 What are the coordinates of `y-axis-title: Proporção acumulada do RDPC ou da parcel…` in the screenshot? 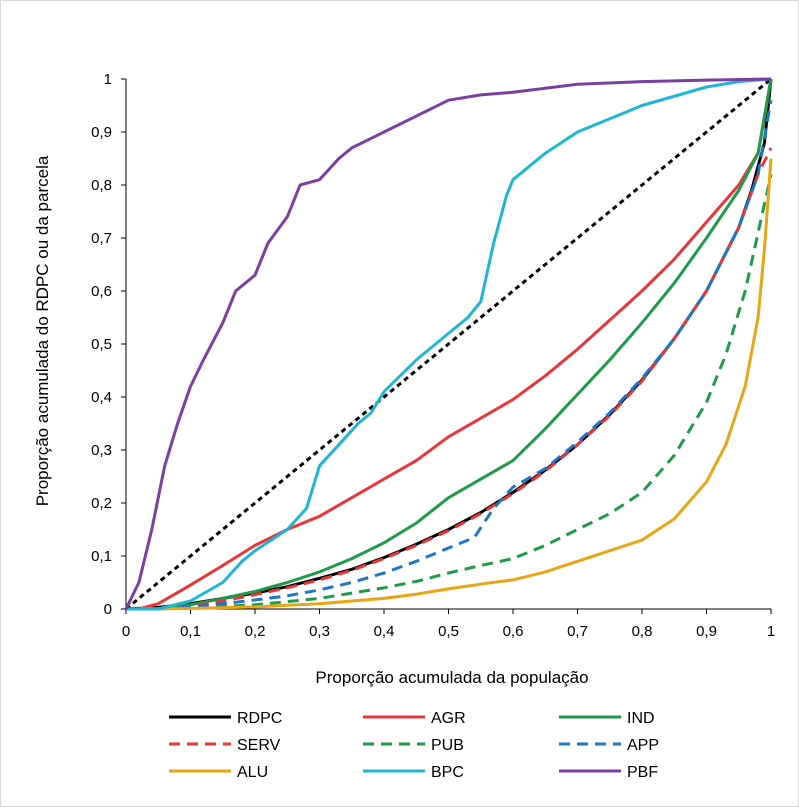 It's located at (42, 330).